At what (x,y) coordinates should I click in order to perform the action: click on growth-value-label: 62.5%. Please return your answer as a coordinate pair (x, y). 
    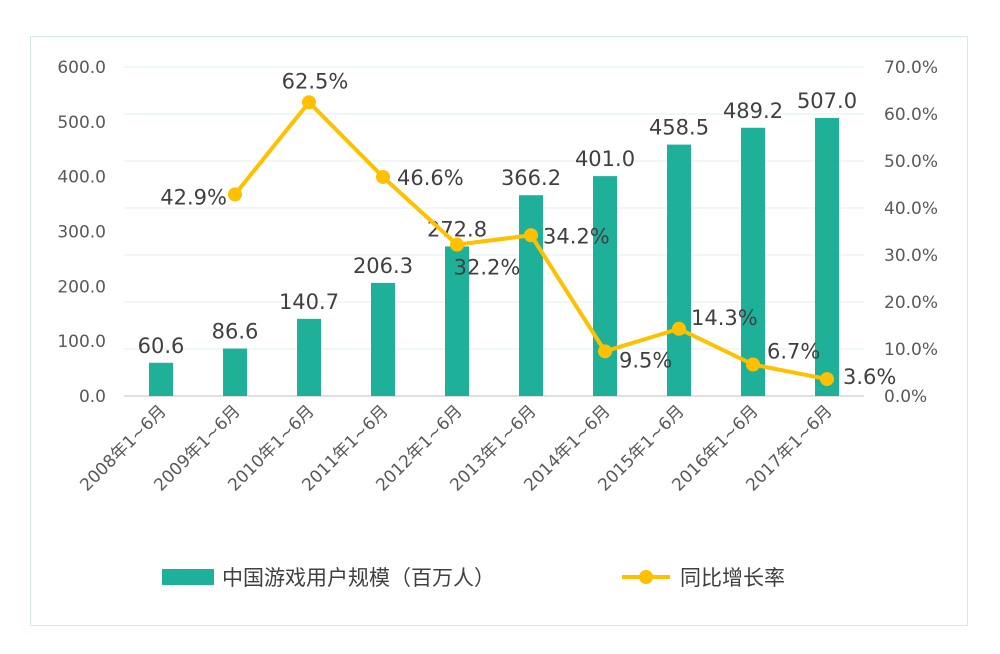
    Looking at the image, I should click on (315, 81).